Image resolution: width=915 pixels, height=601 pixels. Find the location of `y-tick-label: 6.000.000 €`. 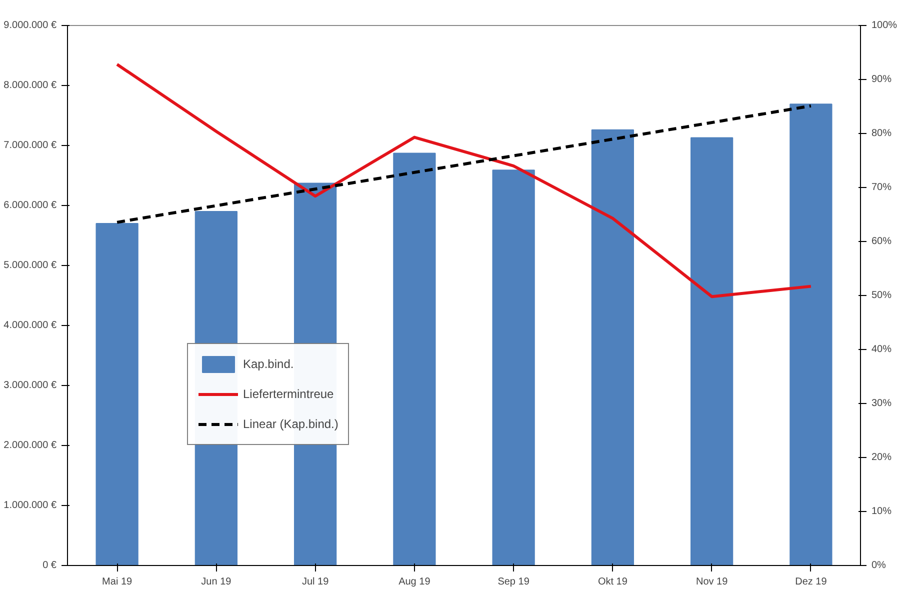

y-tick-label: 6.000.000 € is located at coordinates (30, 205).